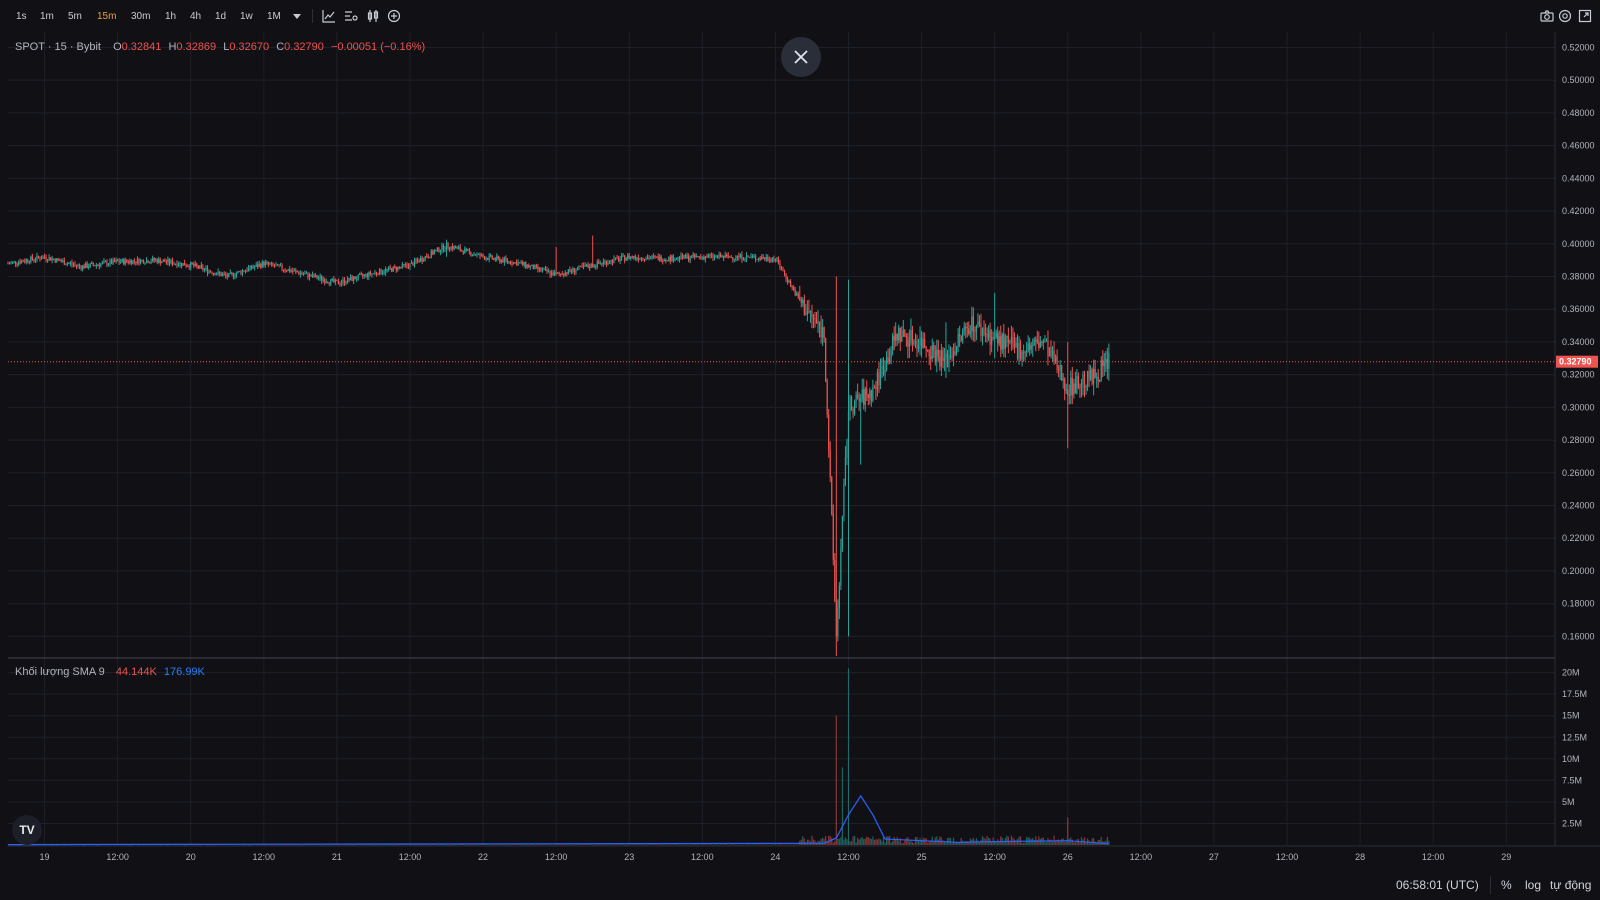 The height and width of the screenshot is (900, 1600). I want to click on timeframe-1w: 1w, so click(246, 16).